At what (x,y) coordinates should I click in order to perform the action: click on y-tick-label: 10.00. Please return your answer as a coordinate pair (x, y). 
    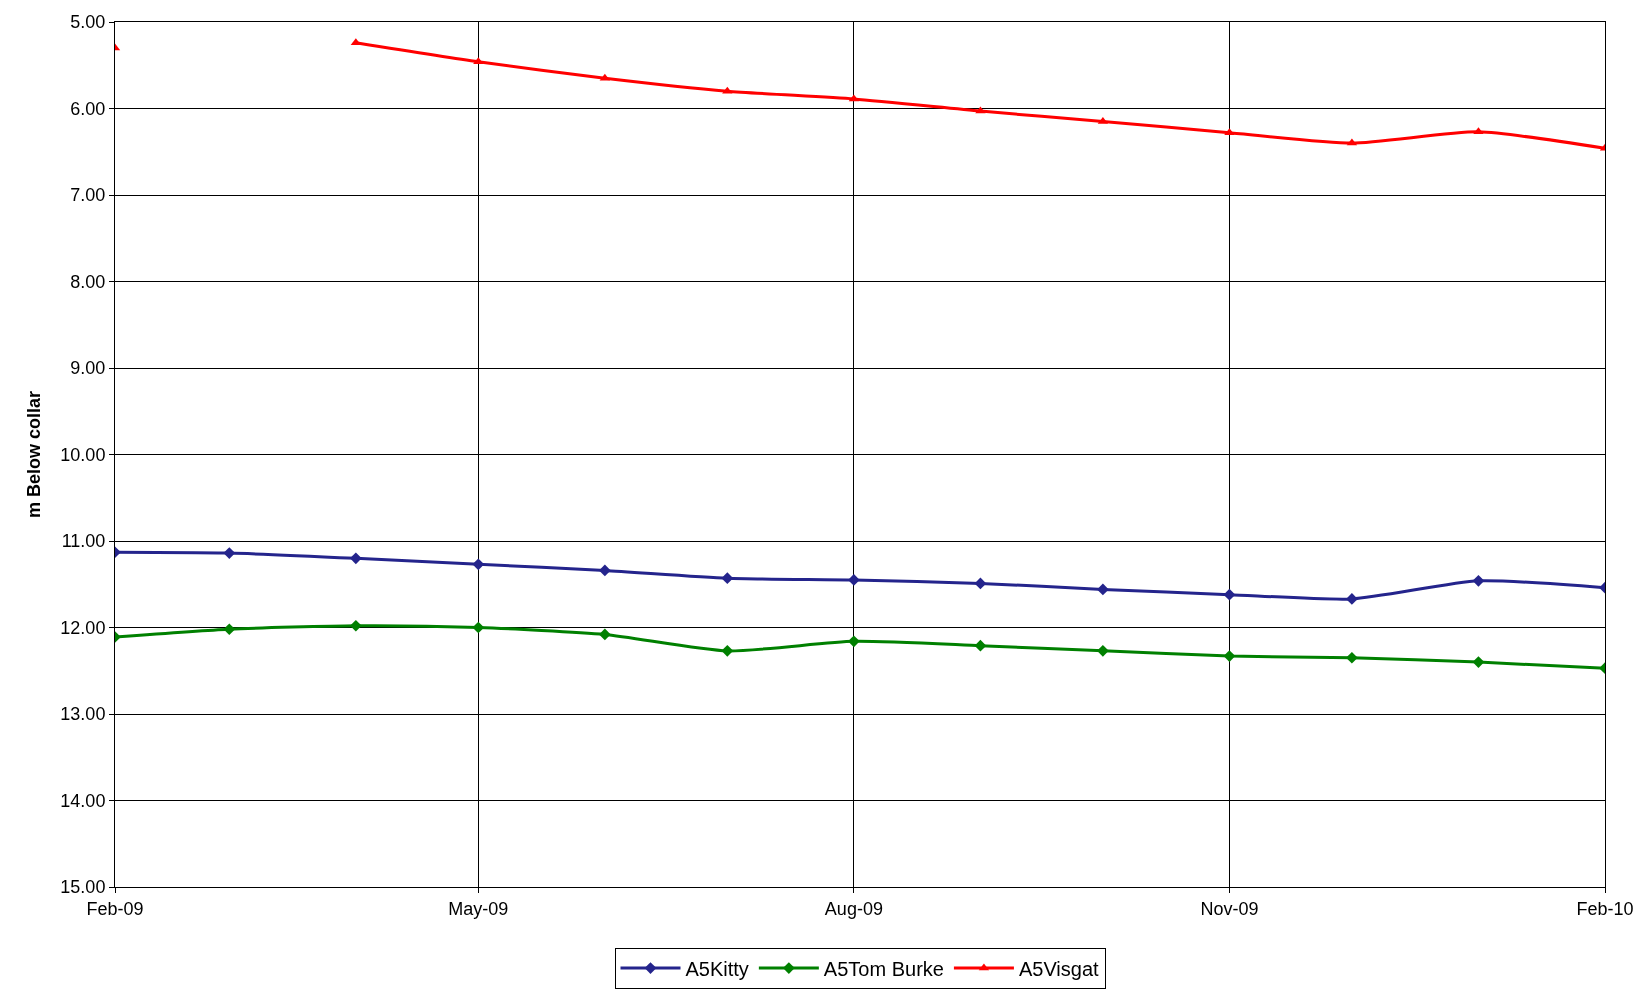
    Looking at the image, I should click on (83, 454).